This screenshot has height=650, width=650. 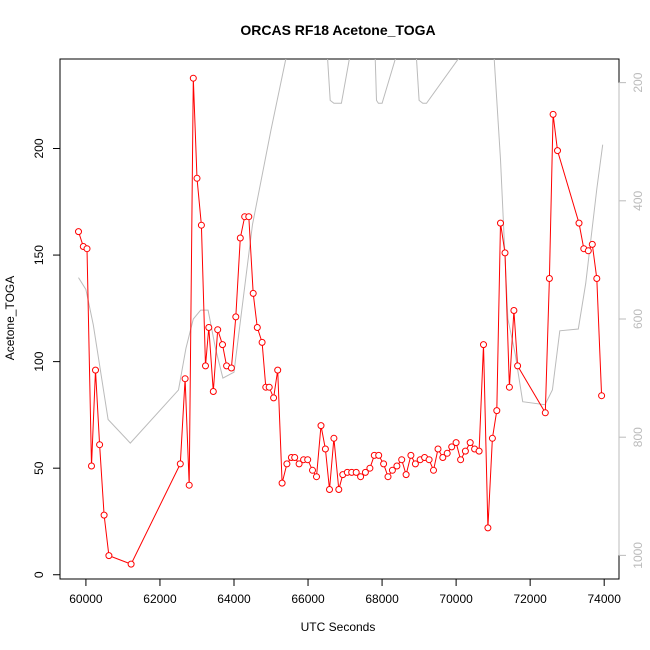 What do you see at coordinates (638, 319) in the screenshot?
I see `right-tick-label: 600` at bounding box center [638, 319].